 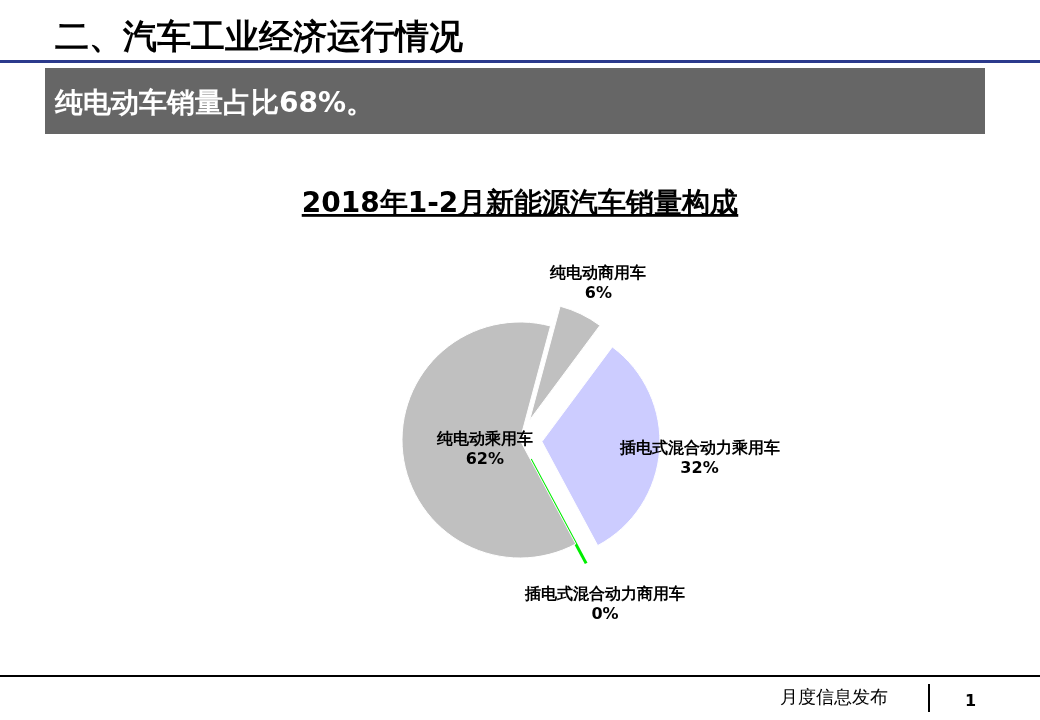 What do you see at coordinates (259, 36) in the screenshot?
I see `text: 二、汽车工业经济运行情况` at bounding box center [259, 36].